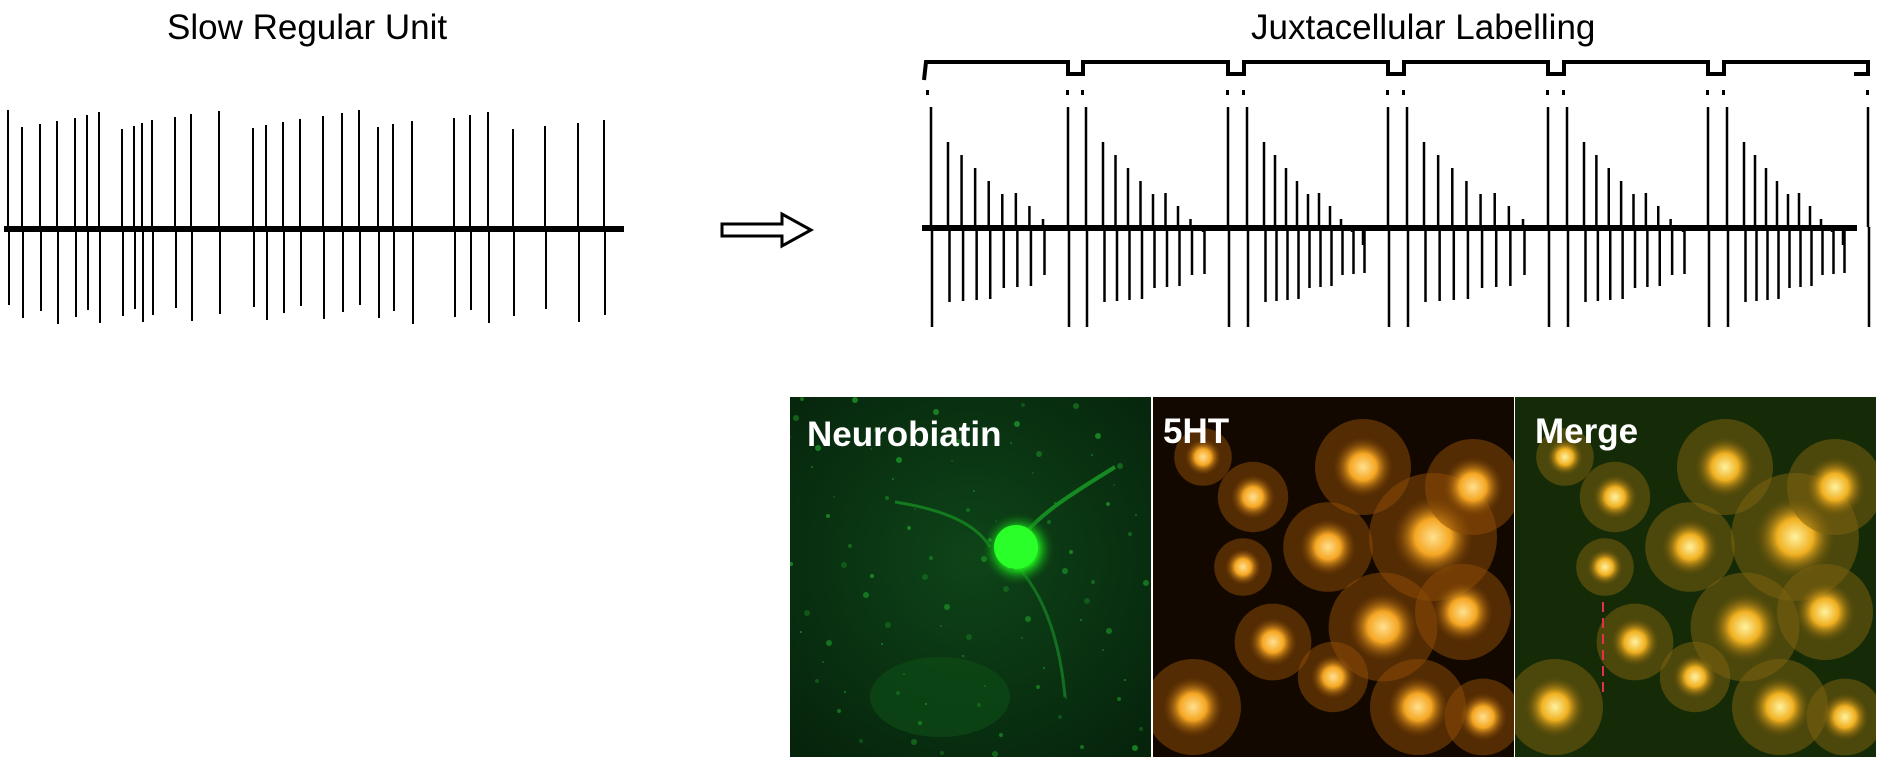  What do you see at coordinates (767, 230) in the screenshot?
I see `right-arrow-icon` at bounding box center [767, 230].